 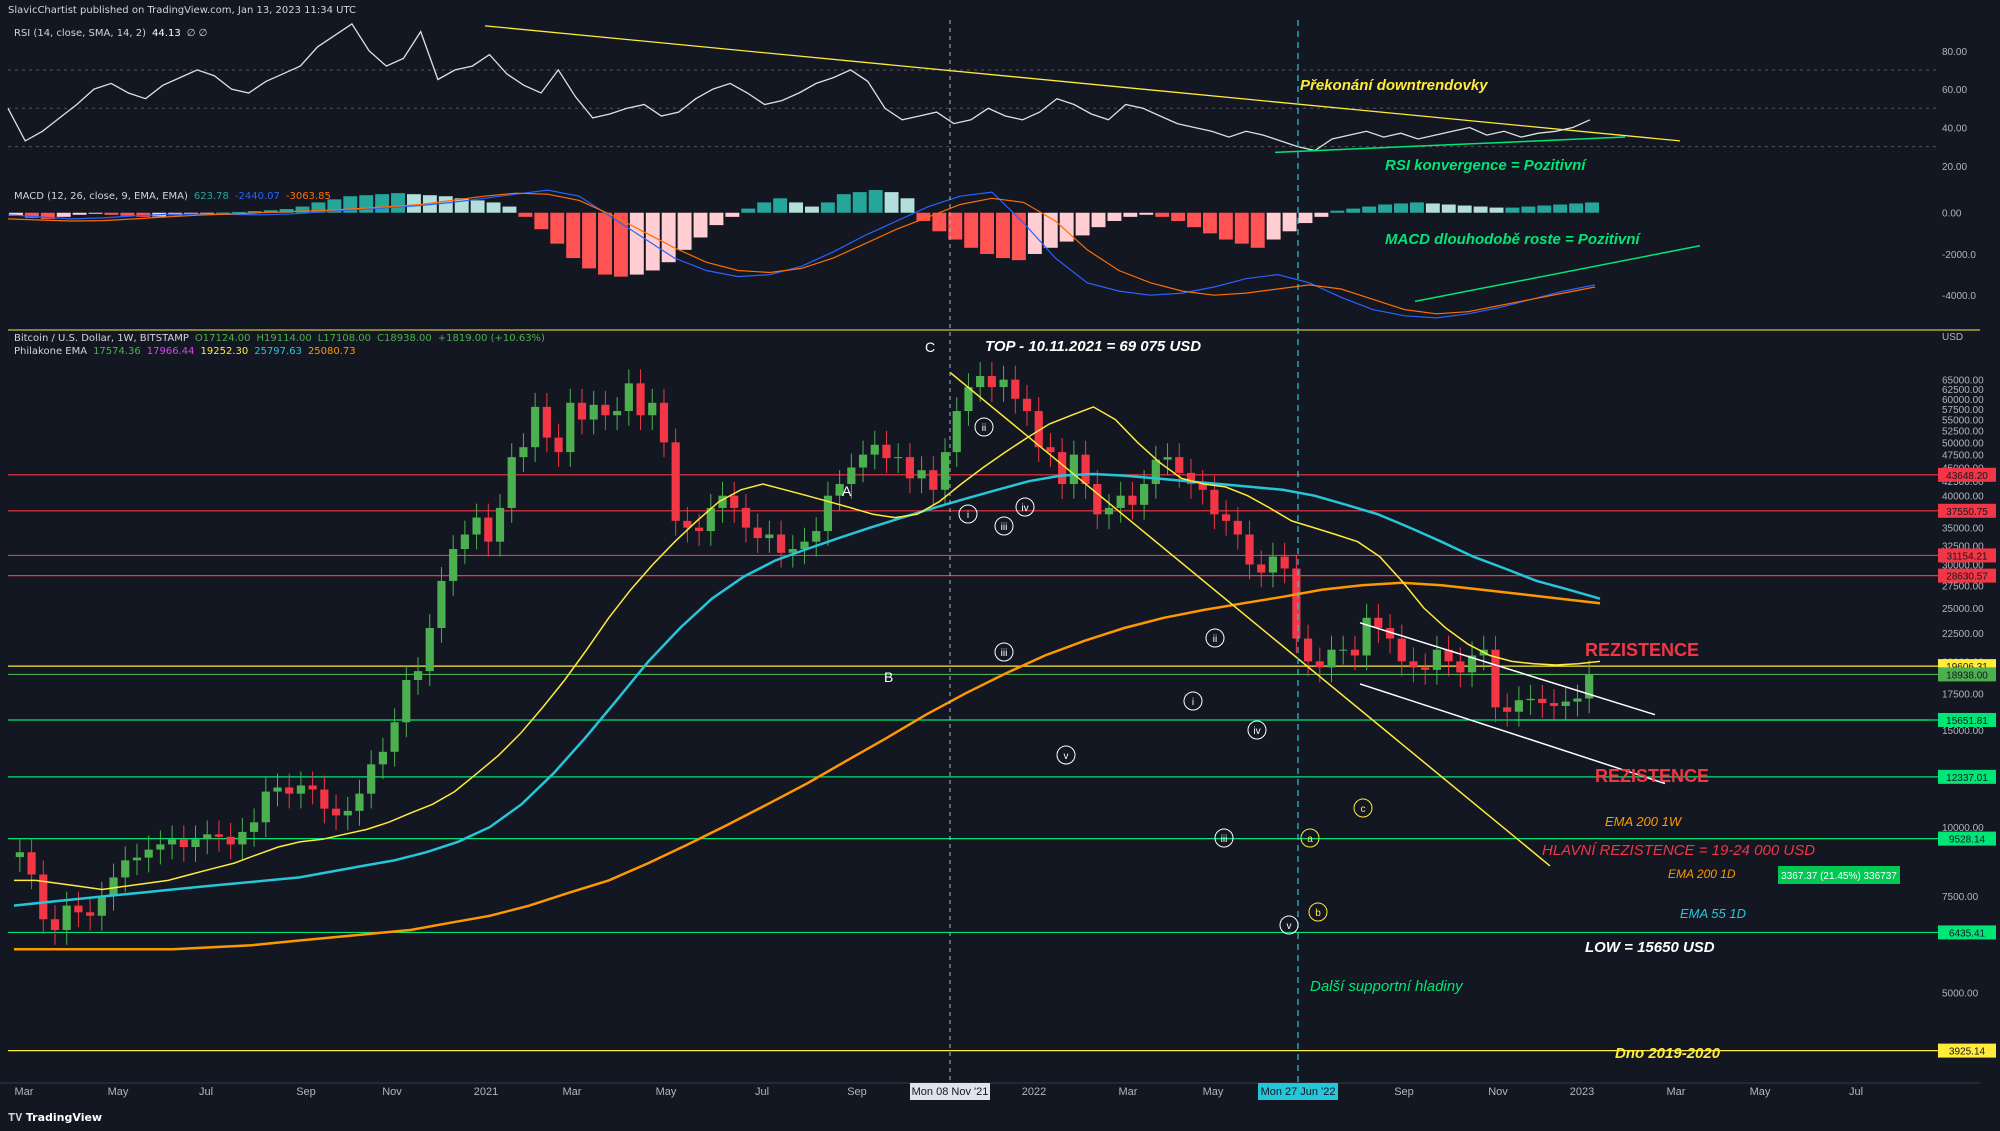 What do you see at coordinates (1954, 167) in the screenshot?
I see `rsi-tick-label: 20.00` at bounding box center [1954, 167].